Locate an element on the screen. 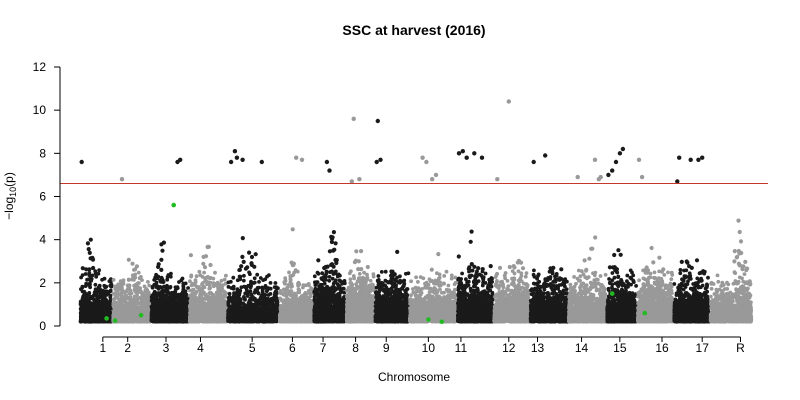  chromosome-3-points is located at coordinates (170, 240).